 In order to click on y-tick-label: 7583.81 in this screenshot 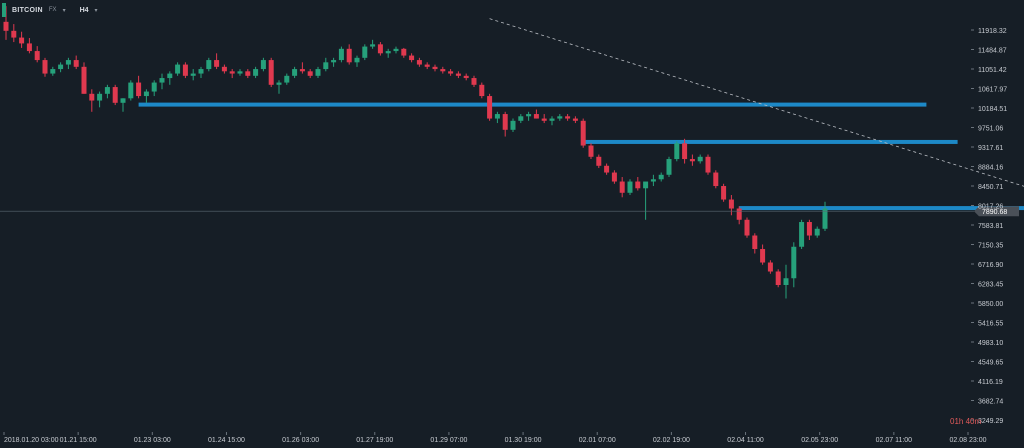, I will do `click(990, 226)`.